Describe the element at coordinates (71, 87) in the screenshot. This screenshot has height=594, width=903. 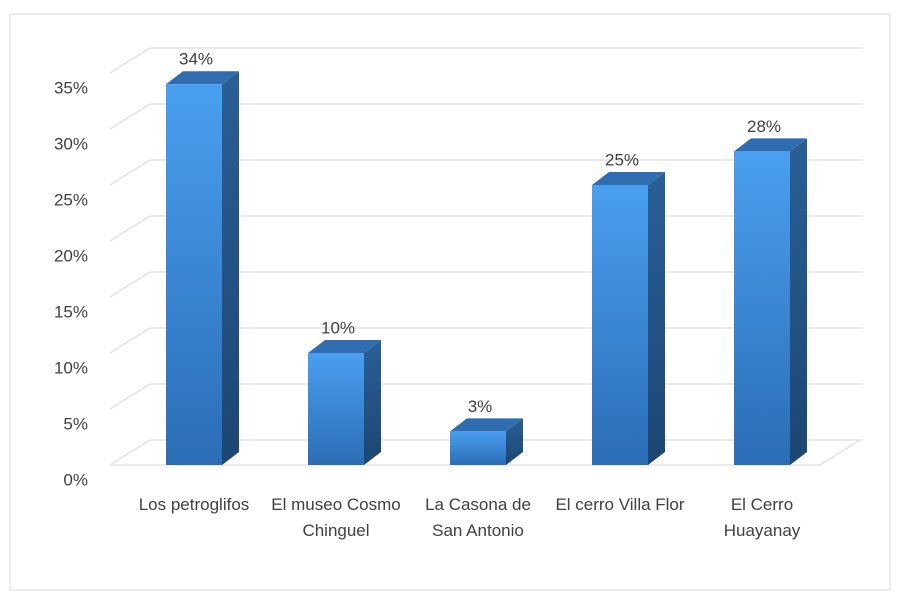
I see `y-tick-label: 35%` at that location.